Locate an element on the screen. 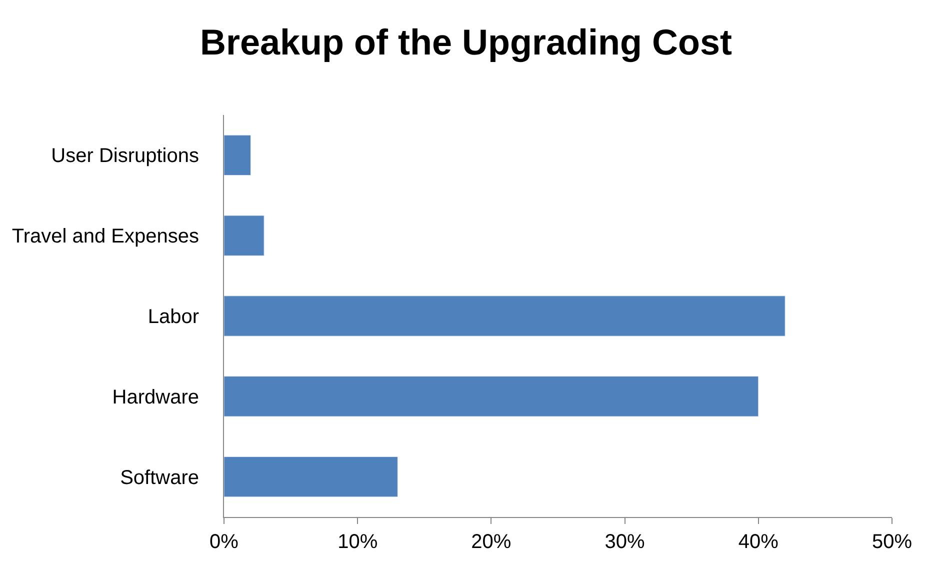 This screenshot has height=587, width=932. x-tick-label: 10% is located at coordinates (358, 542).